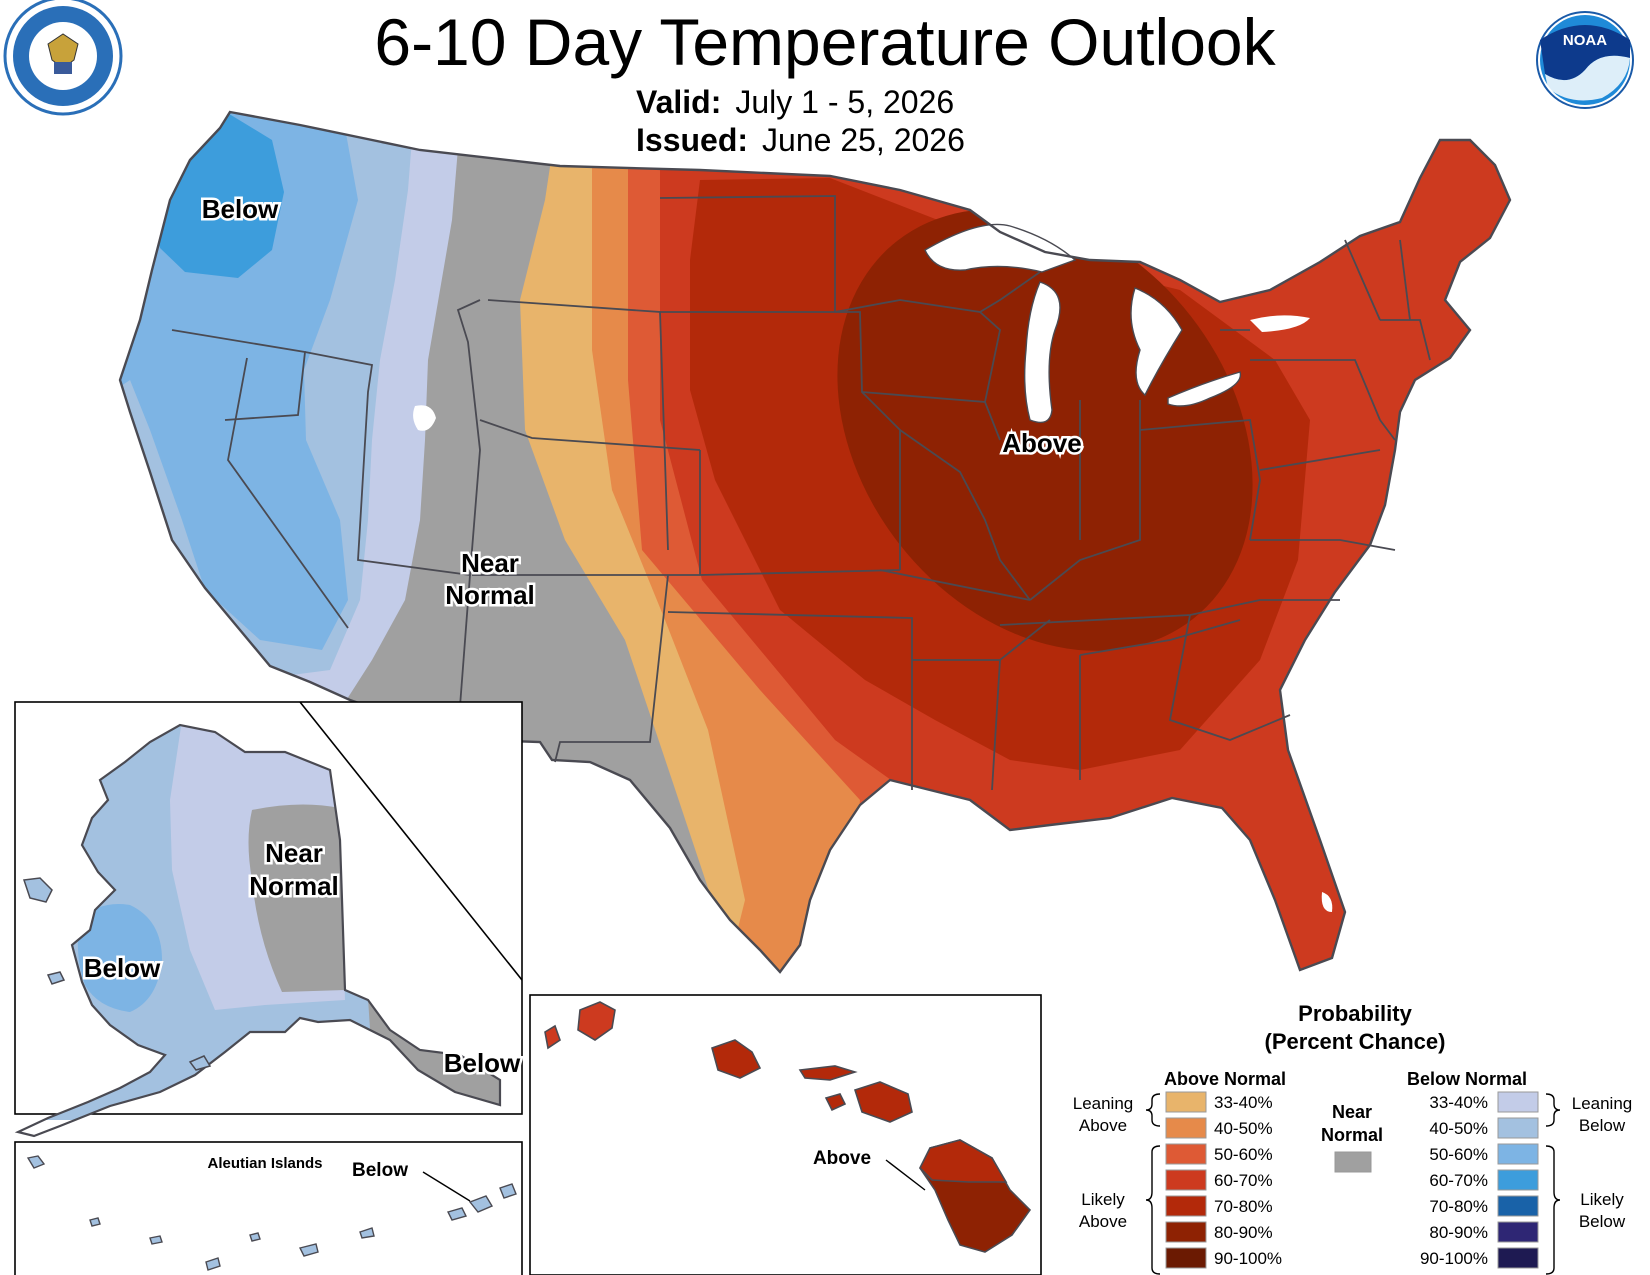 This screenshot has width=1650, height=1275. I want to click on legend-near-swatch, so click(1353, 1162).